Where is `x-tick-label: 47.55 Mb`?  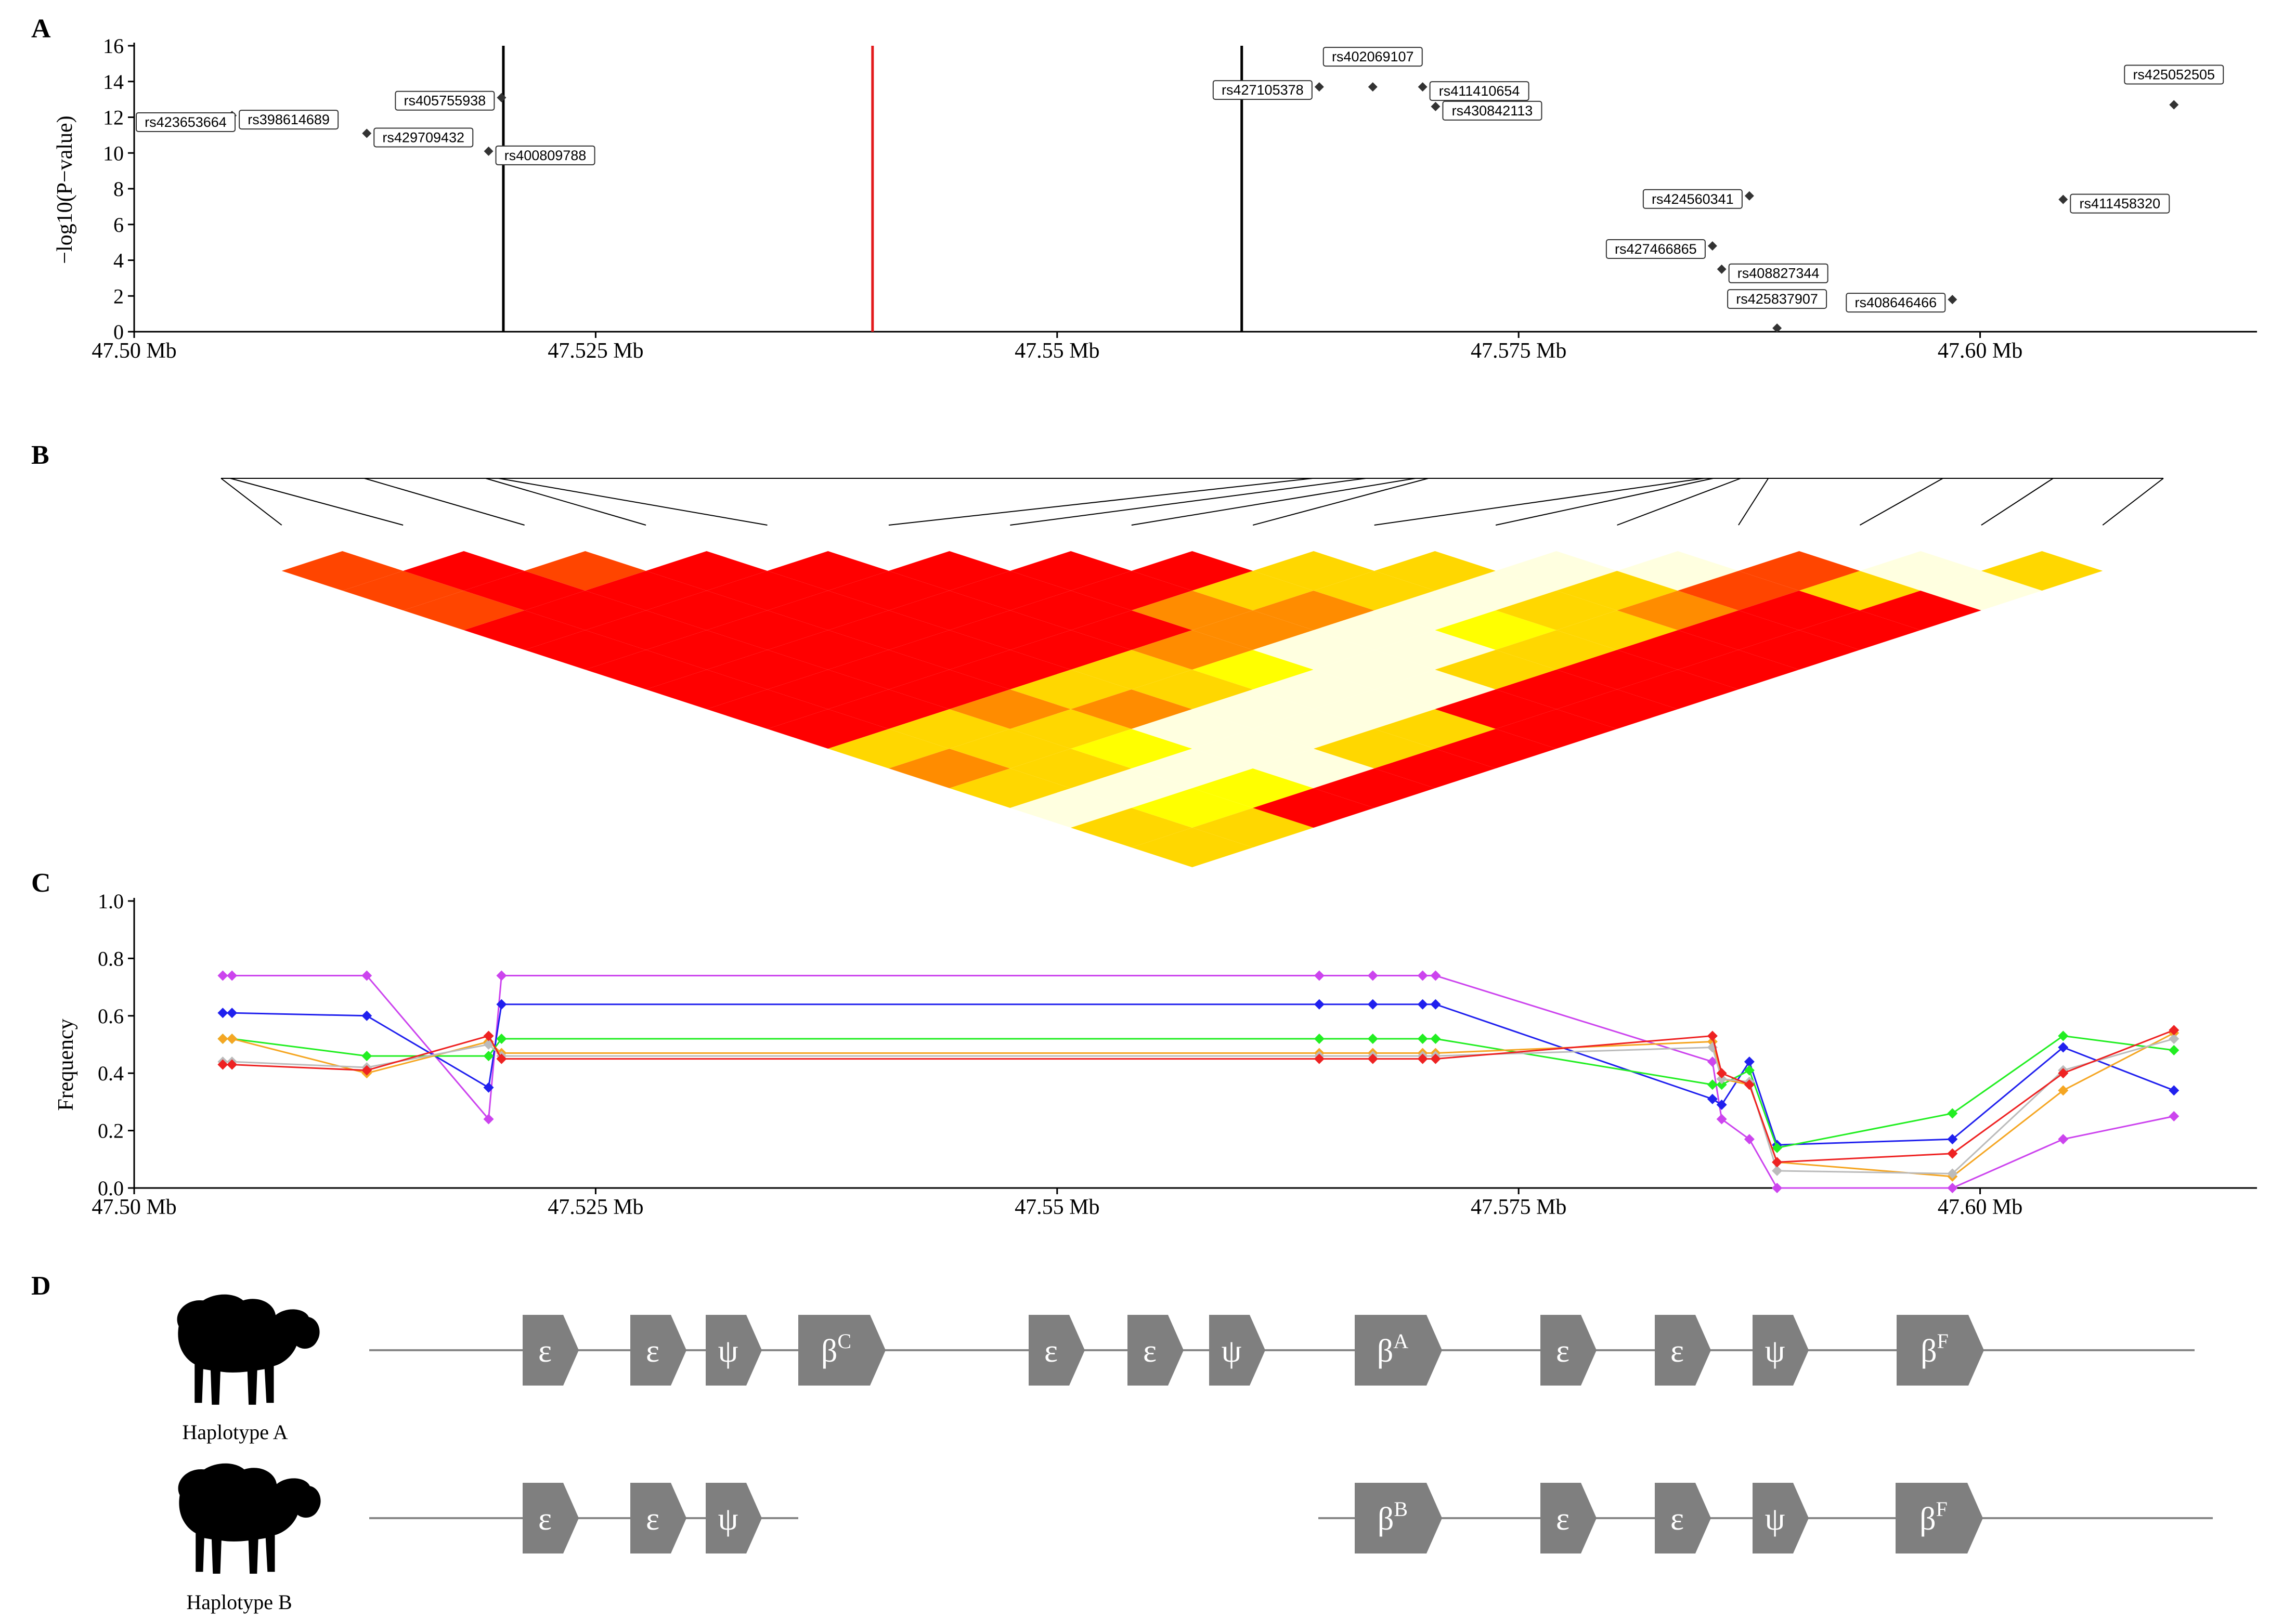
x-tick-label: 47.55 Mb is located at coordinates (1057, 1207).